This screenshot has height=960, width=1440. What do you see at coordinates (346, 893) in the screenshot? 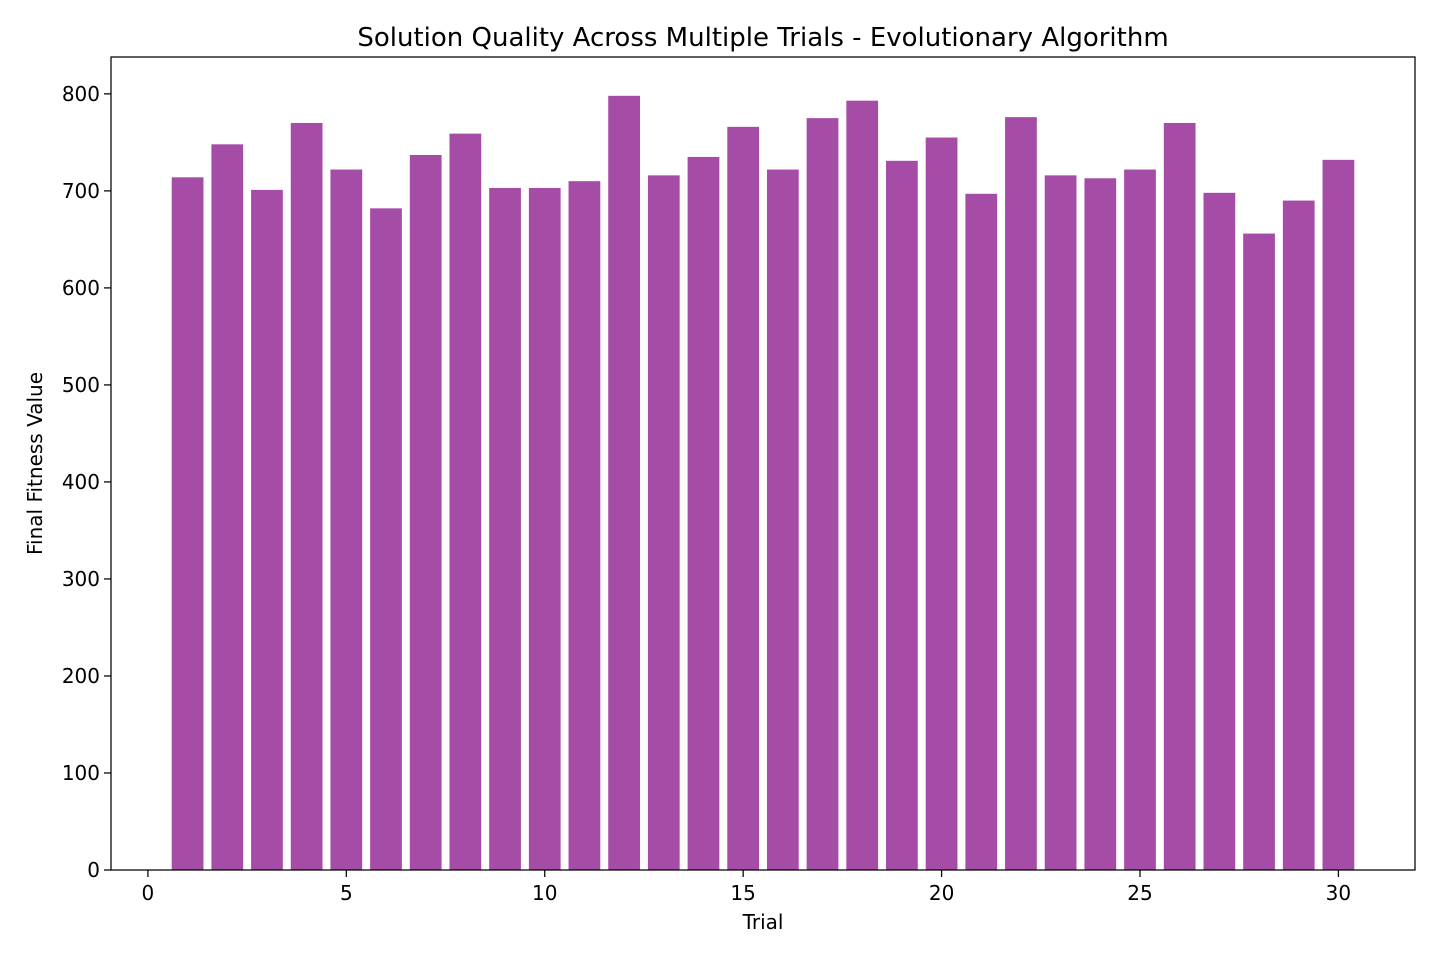
I see `x-tick-label: 5` at bounding box center [346, 893].